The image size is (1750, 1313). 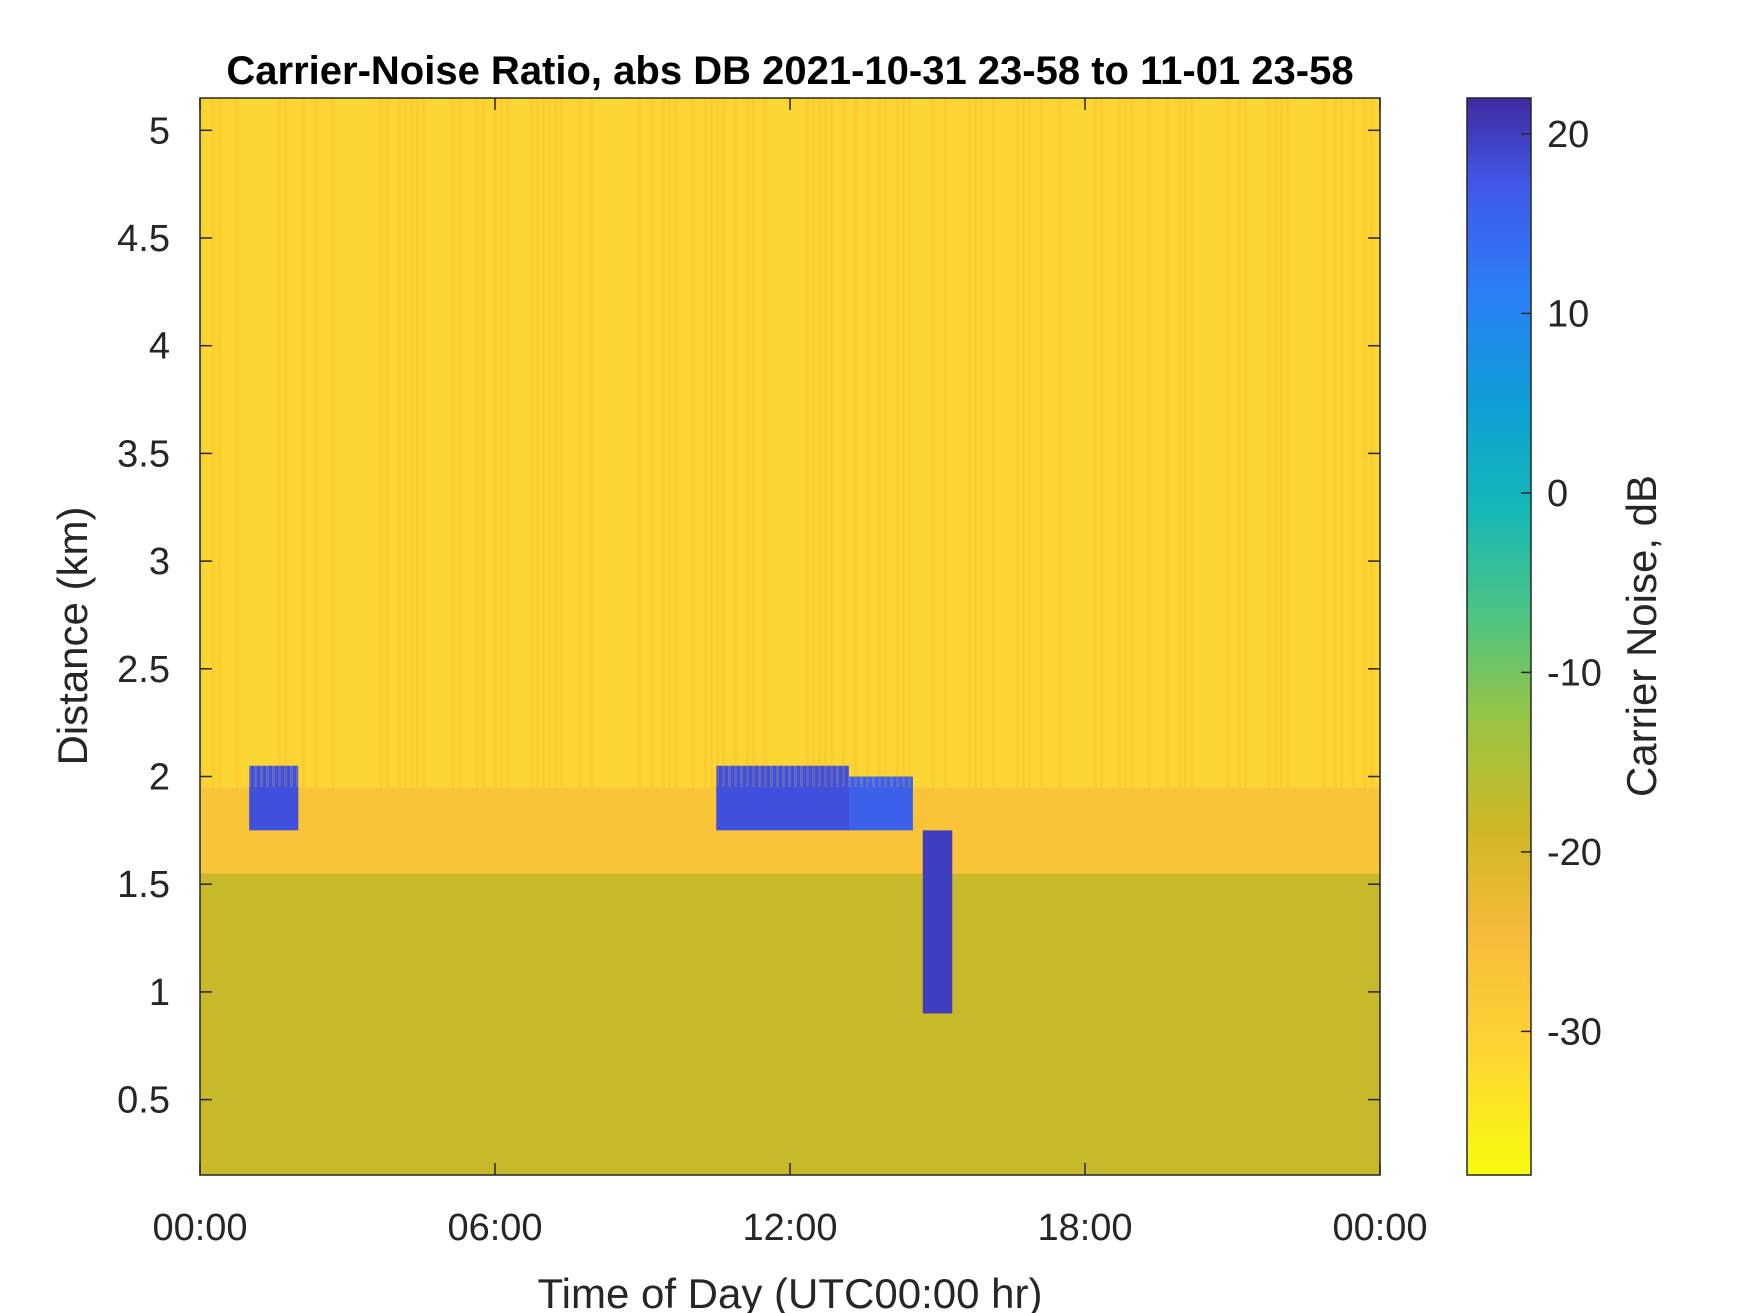 I want to click on y-axis-label: Distance (km), so click(x=72, y=635).